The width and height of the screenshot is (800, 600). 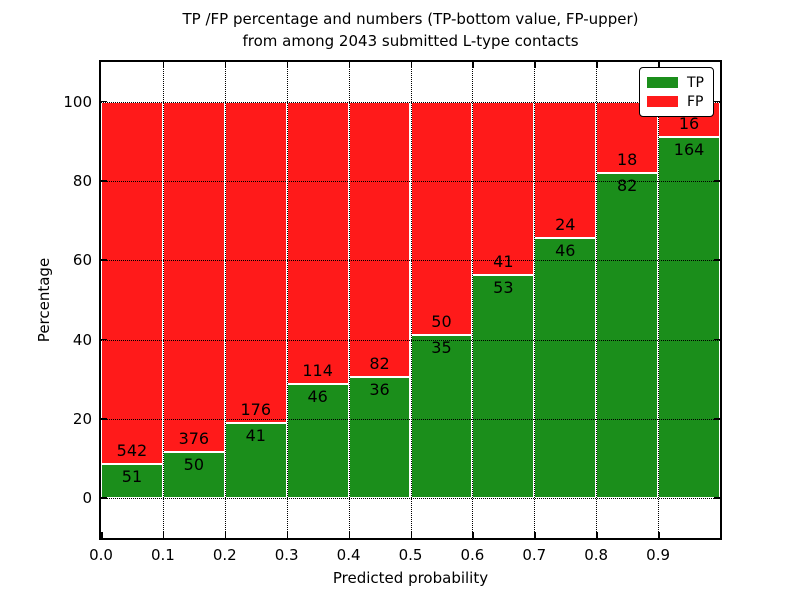 I want to click on tp-legend-swatch, so click(x=662, y=82).